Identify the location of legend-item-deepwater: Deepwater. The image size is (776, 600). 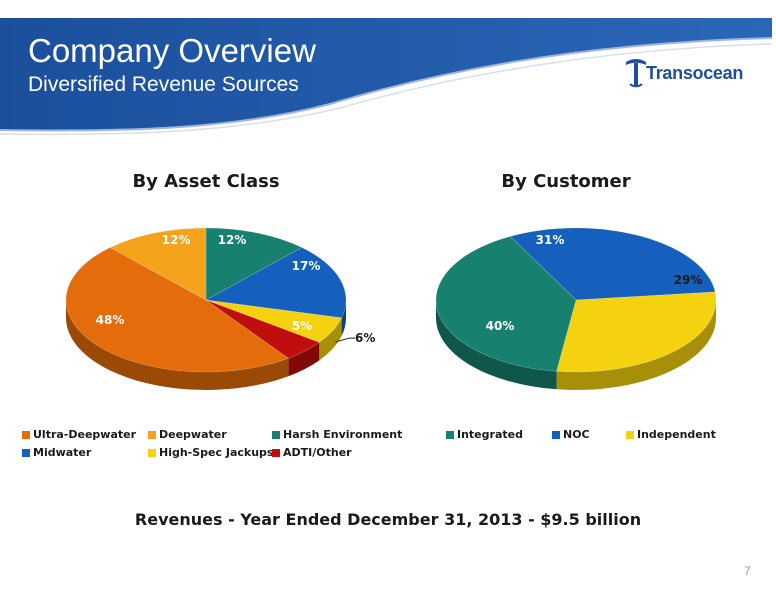
(187, 434).